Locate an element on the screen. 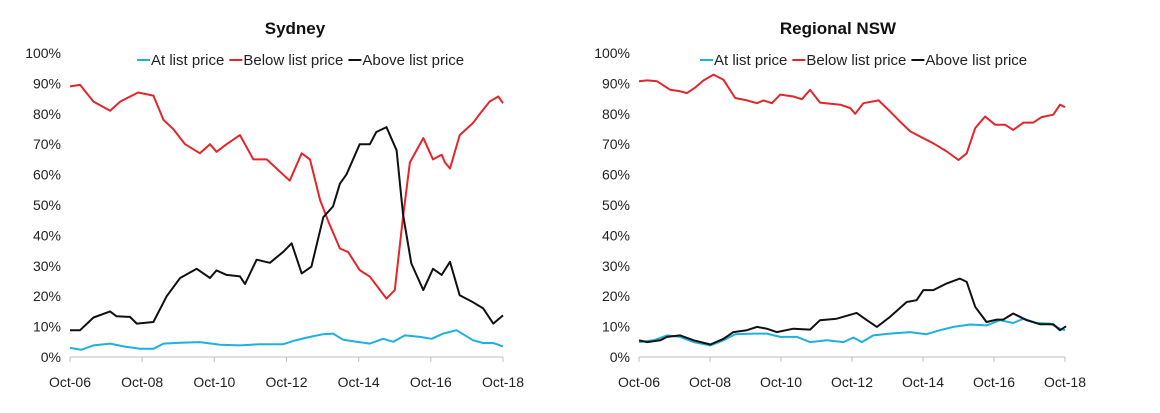 The width and height of the screenshot is (1160, 413). series-line-below-list-price is located at coordinates (852, 117).